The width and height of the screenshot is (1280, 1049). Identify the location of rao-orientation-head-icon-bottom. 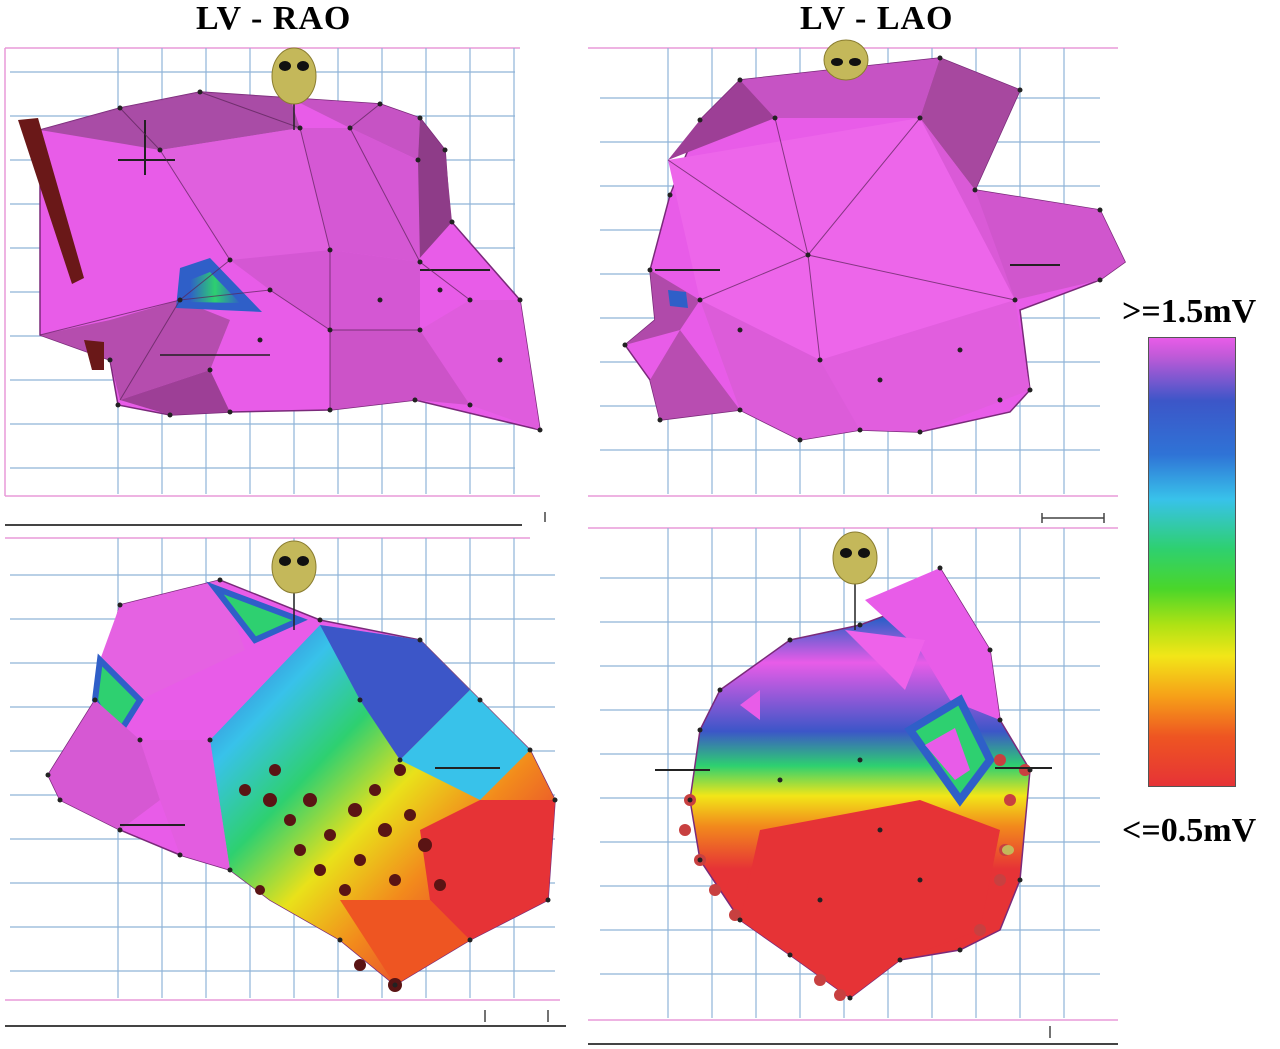
(294, 567).